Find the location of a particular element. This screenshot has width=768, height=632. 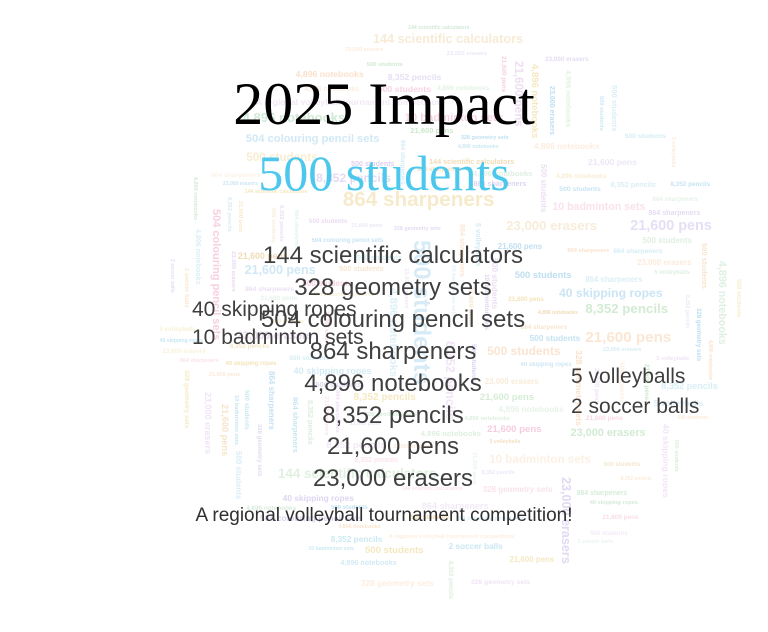

page-title: 2025 Impact is located at coordinates (384, 104).